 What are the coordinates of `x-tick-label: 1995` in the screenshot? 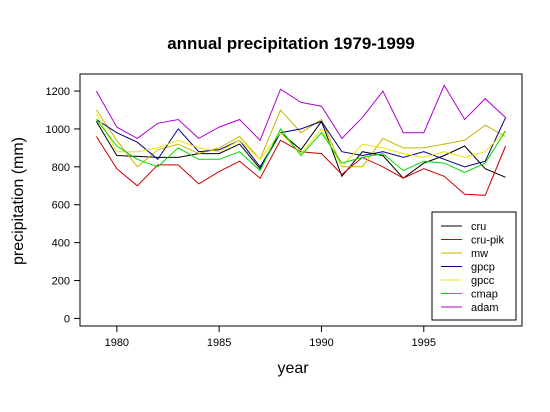 It's located at (424, 343).